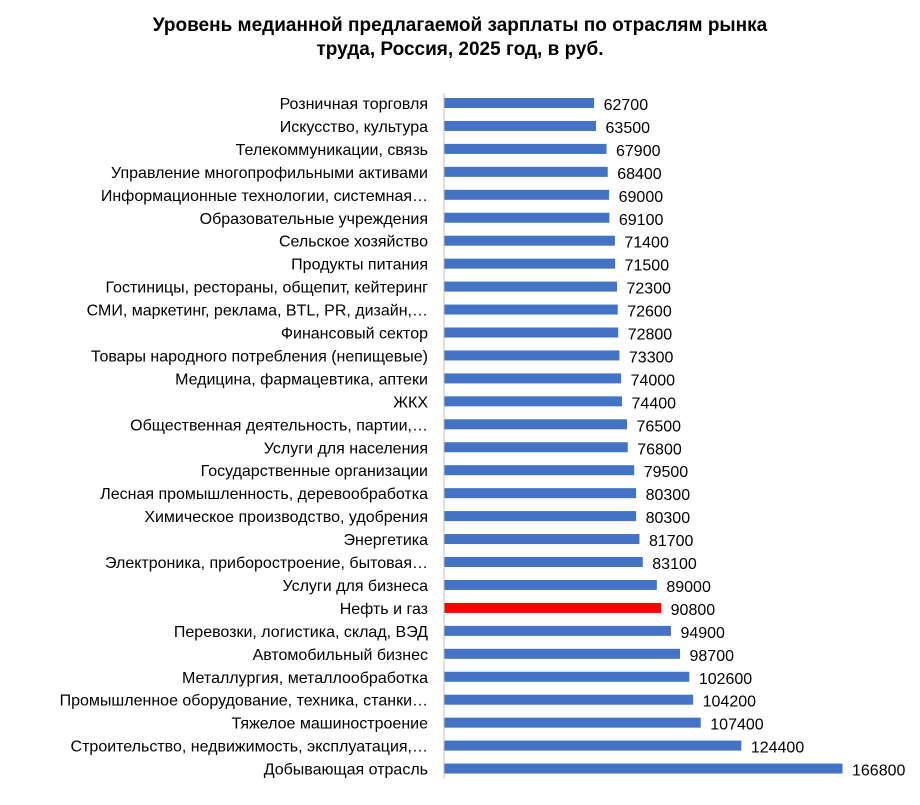 The image size is (920, 805). Describe the element at coordinates (647, 266) in the screenshot. I see `value-label-8: 71500` at that location.